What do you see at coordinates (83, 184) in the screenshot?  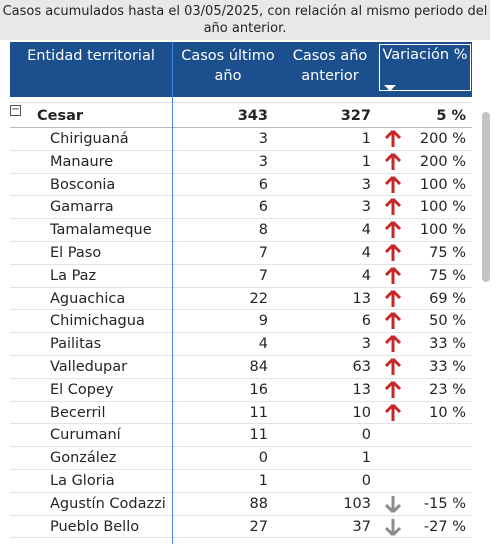 I see `cell-name: Bosconia` at bounding box center [83, 184].